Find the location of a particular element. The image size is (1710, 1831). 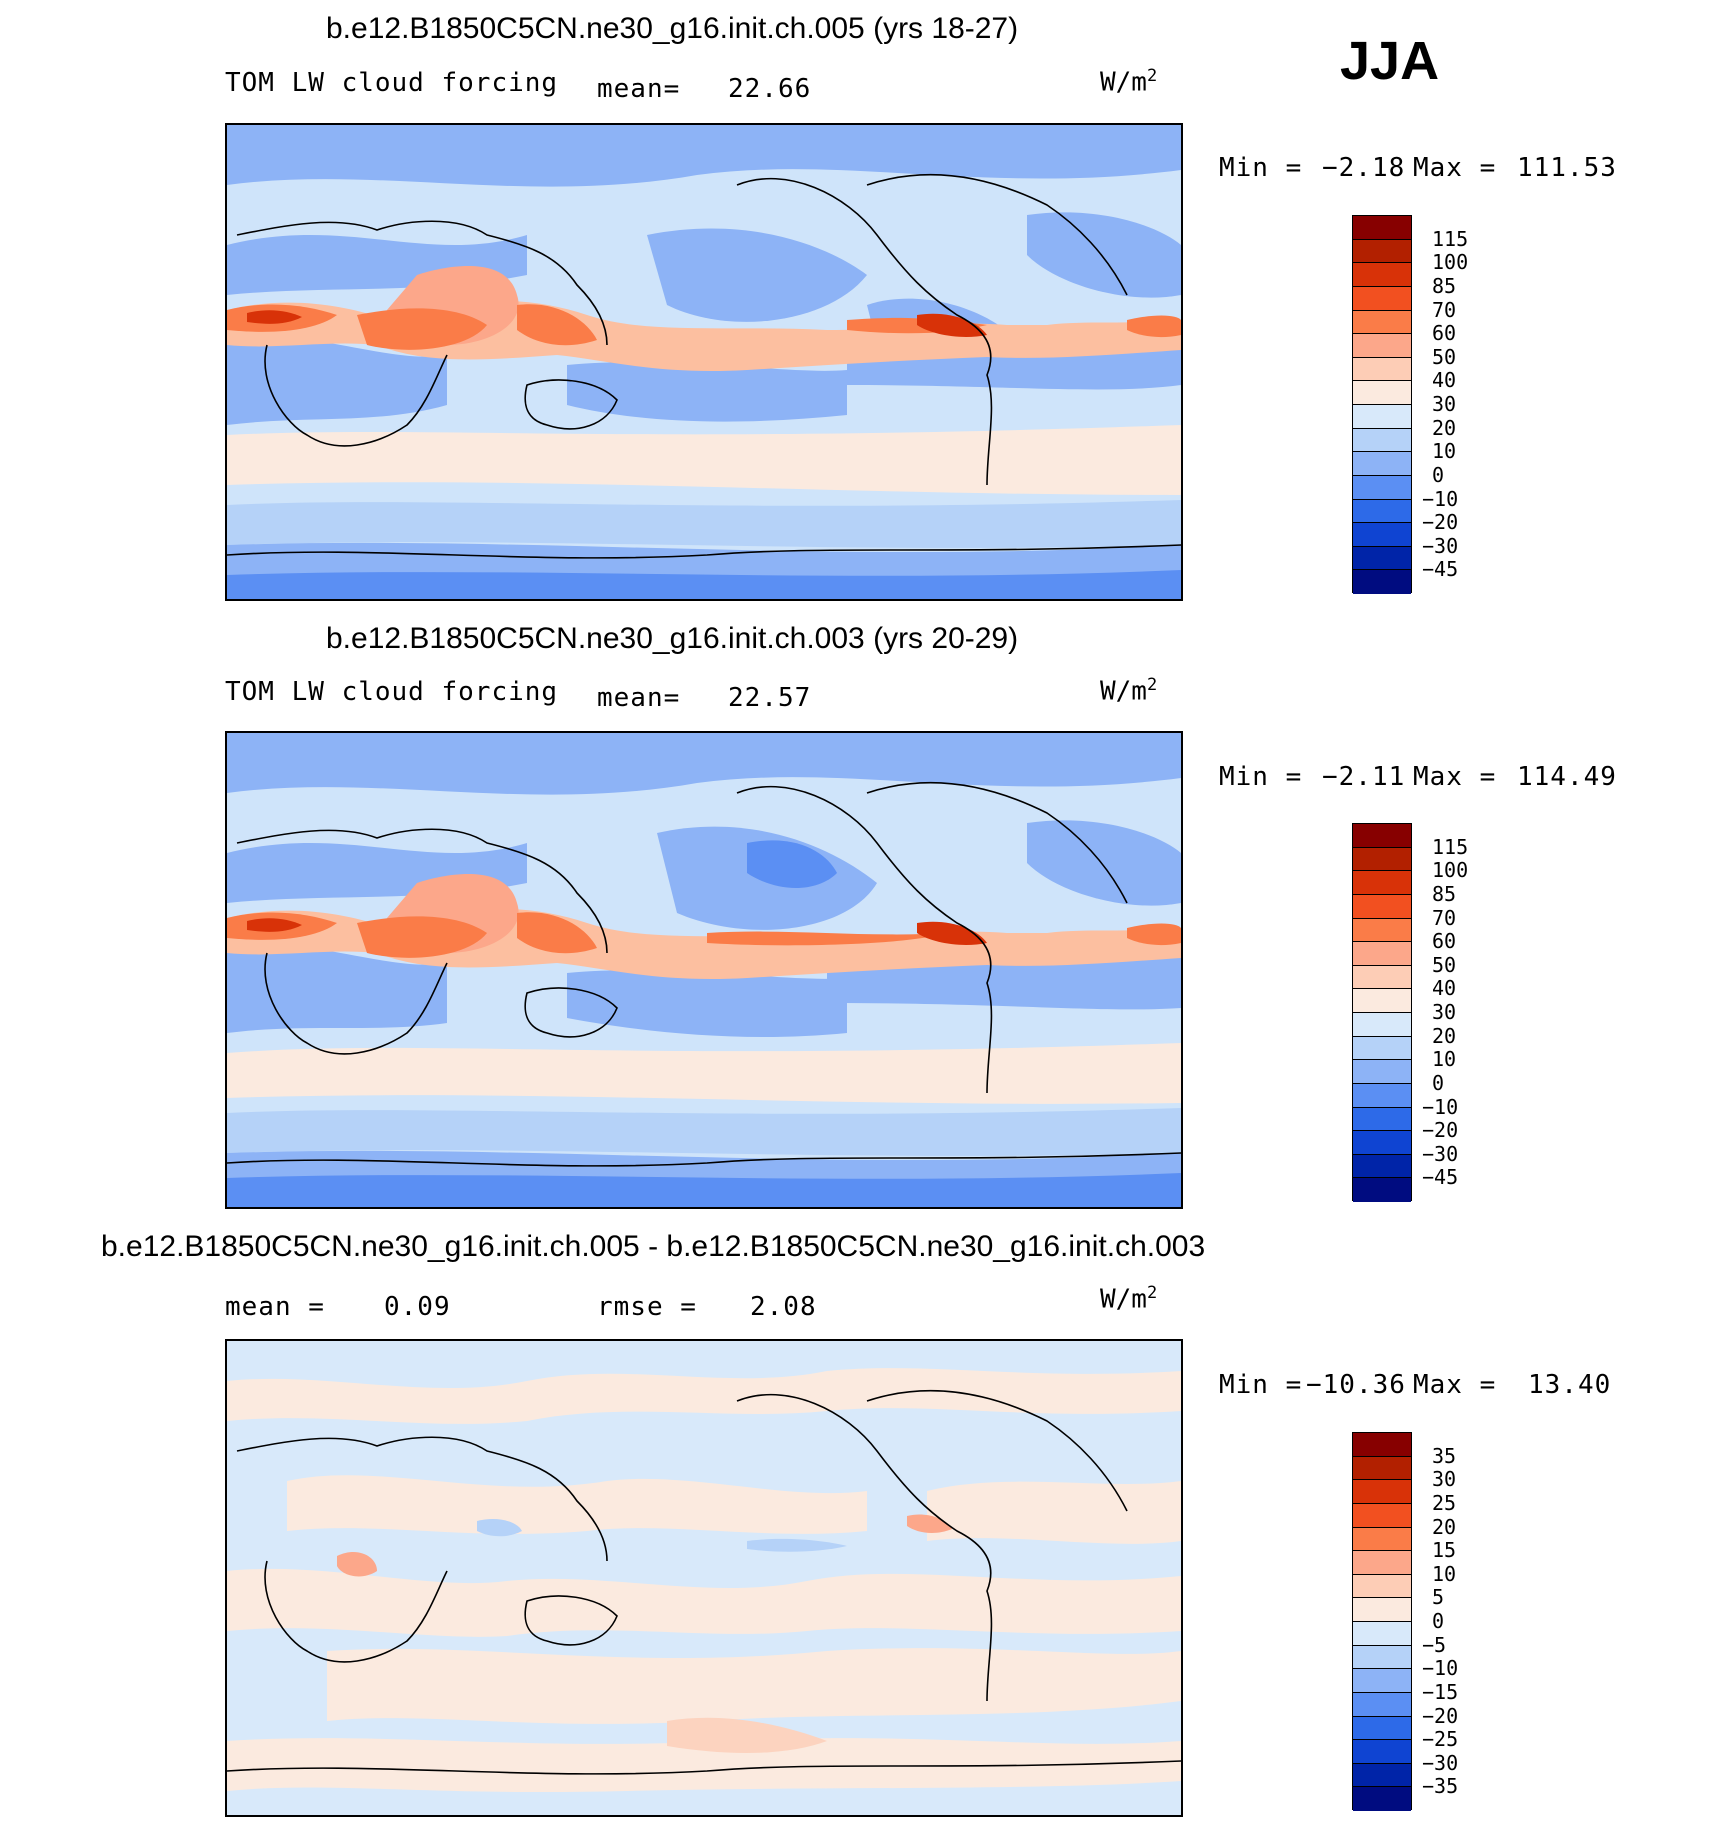

panel-1-min-label: Min = is located at coordinates (1261, 168).